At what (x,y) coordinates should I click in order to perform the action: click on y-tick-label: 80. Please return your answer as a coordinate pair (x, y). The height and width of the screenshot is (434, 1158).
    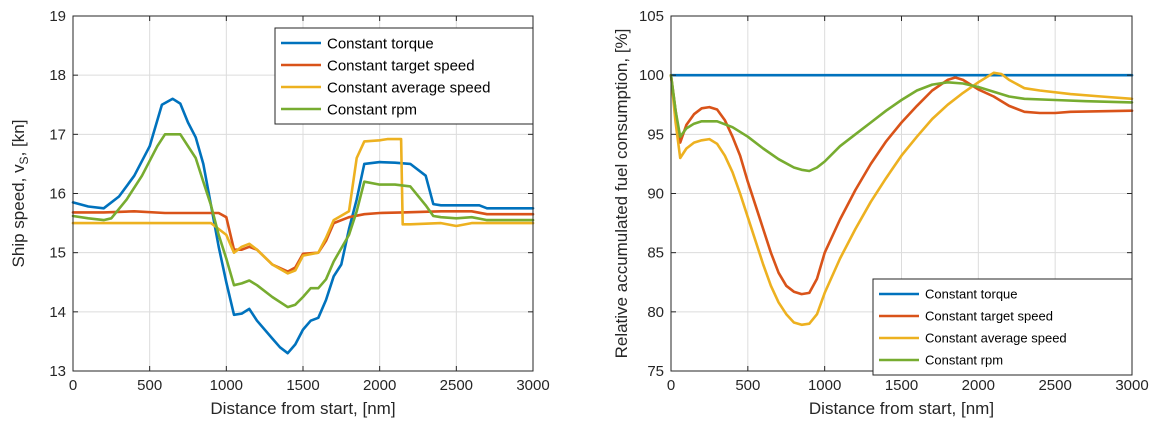
    Looking at the image, I should click on (655, 312).